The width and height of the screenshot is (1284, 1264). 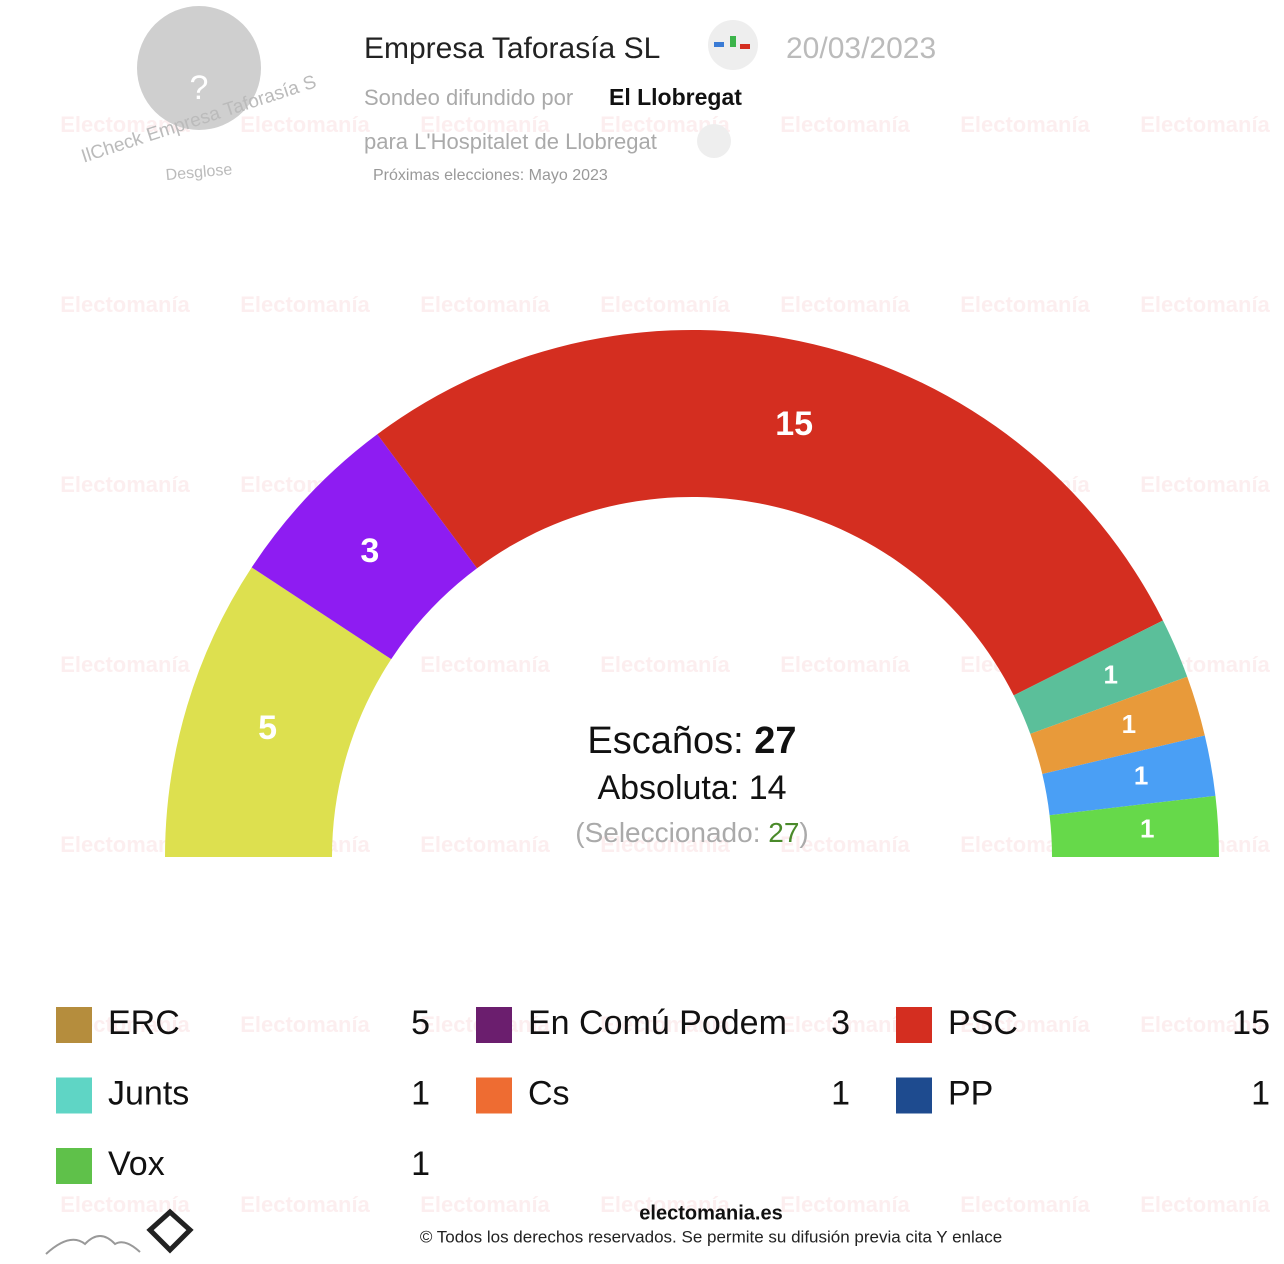 I want to click on logo, so click(x=714, y=141).